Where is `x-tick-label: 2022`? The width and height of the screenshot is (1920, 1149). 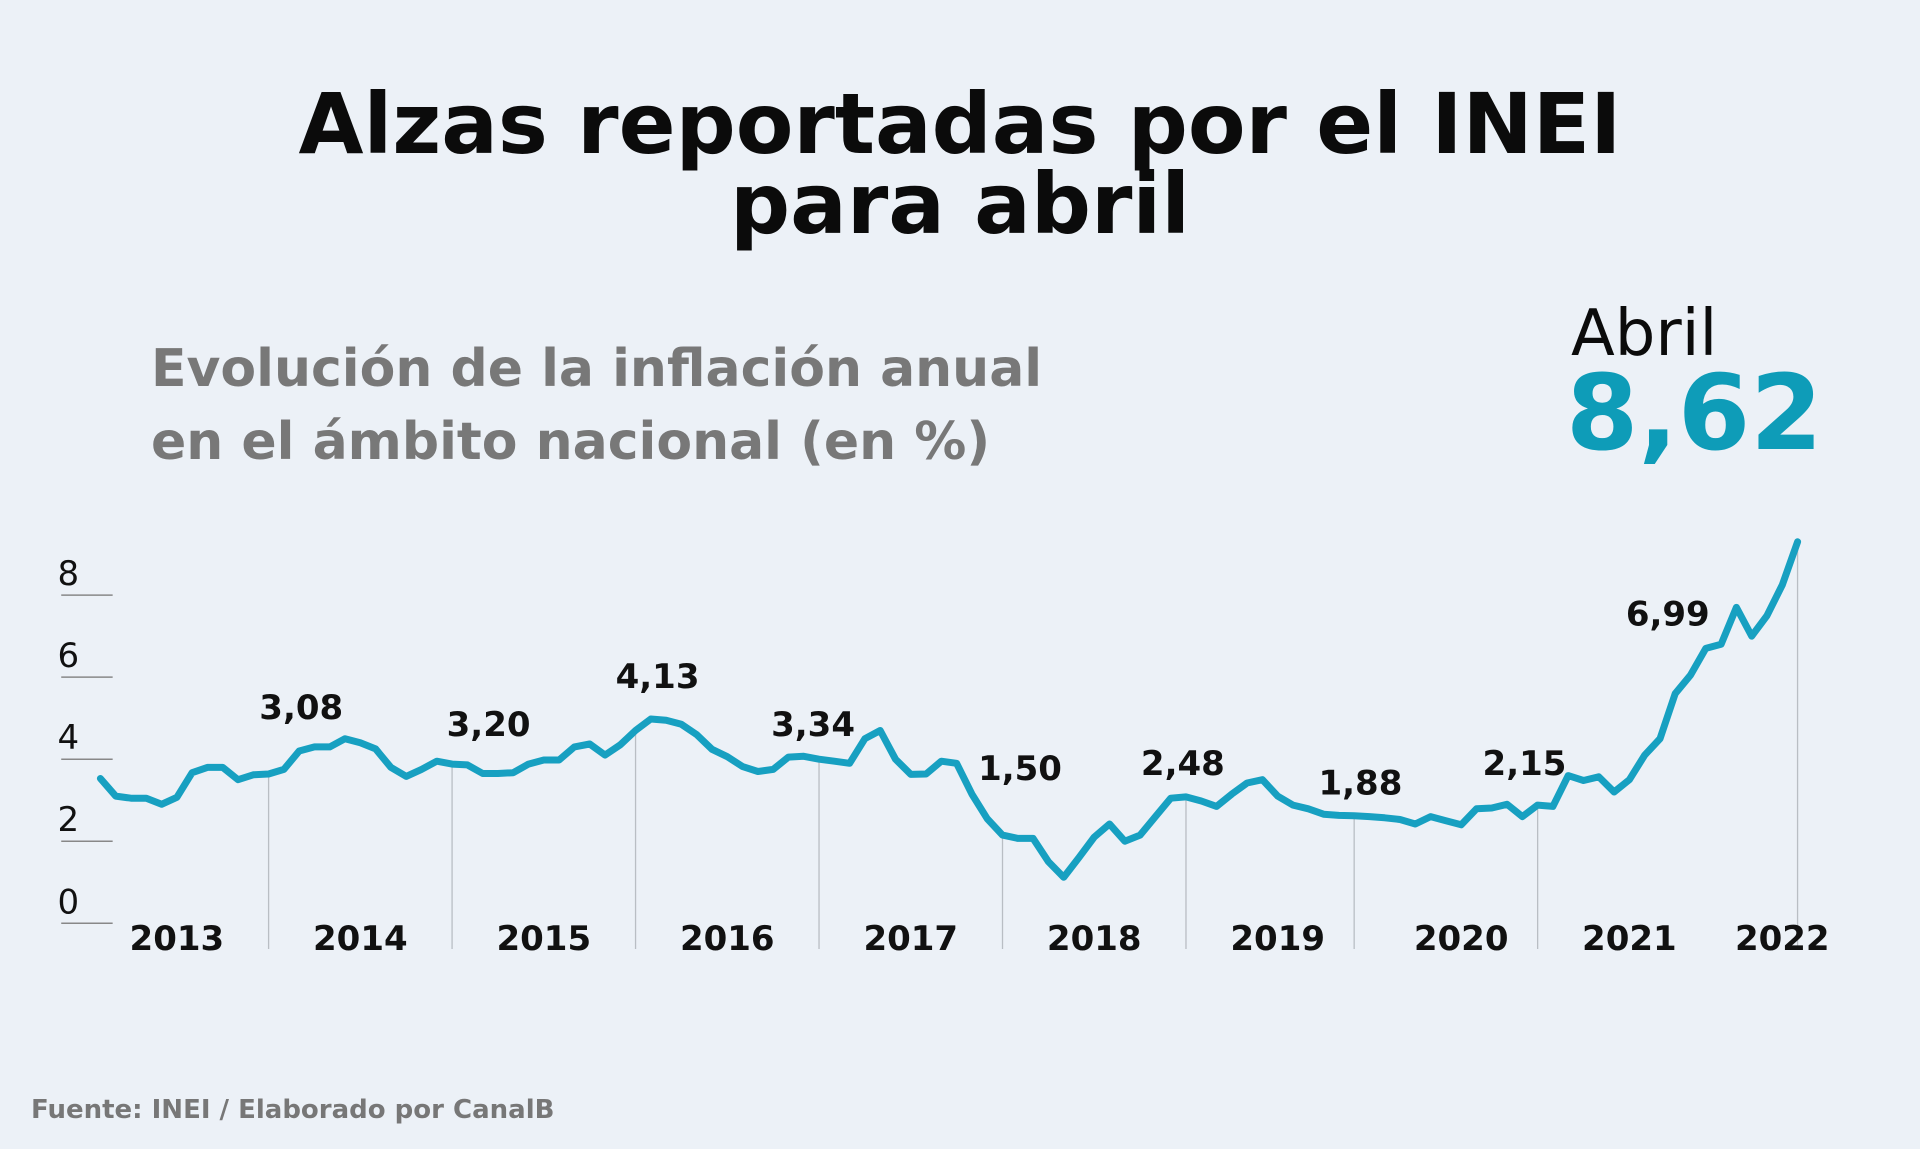 x-tick-label: 2022 is located at coordinates (1782, 939).